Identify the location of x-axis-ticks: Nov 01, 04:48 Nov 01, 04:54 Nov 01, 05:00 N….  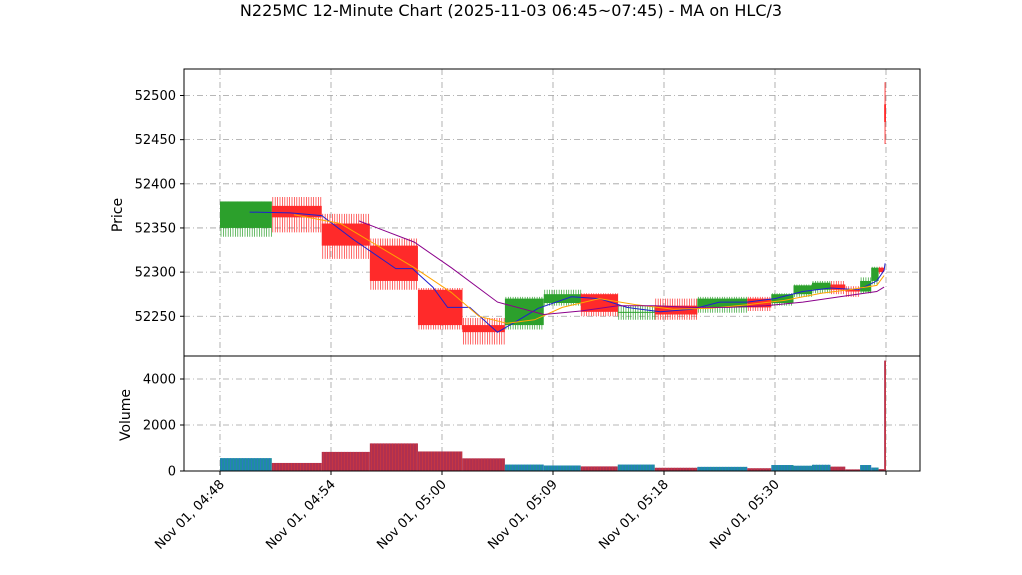
(519, 512).